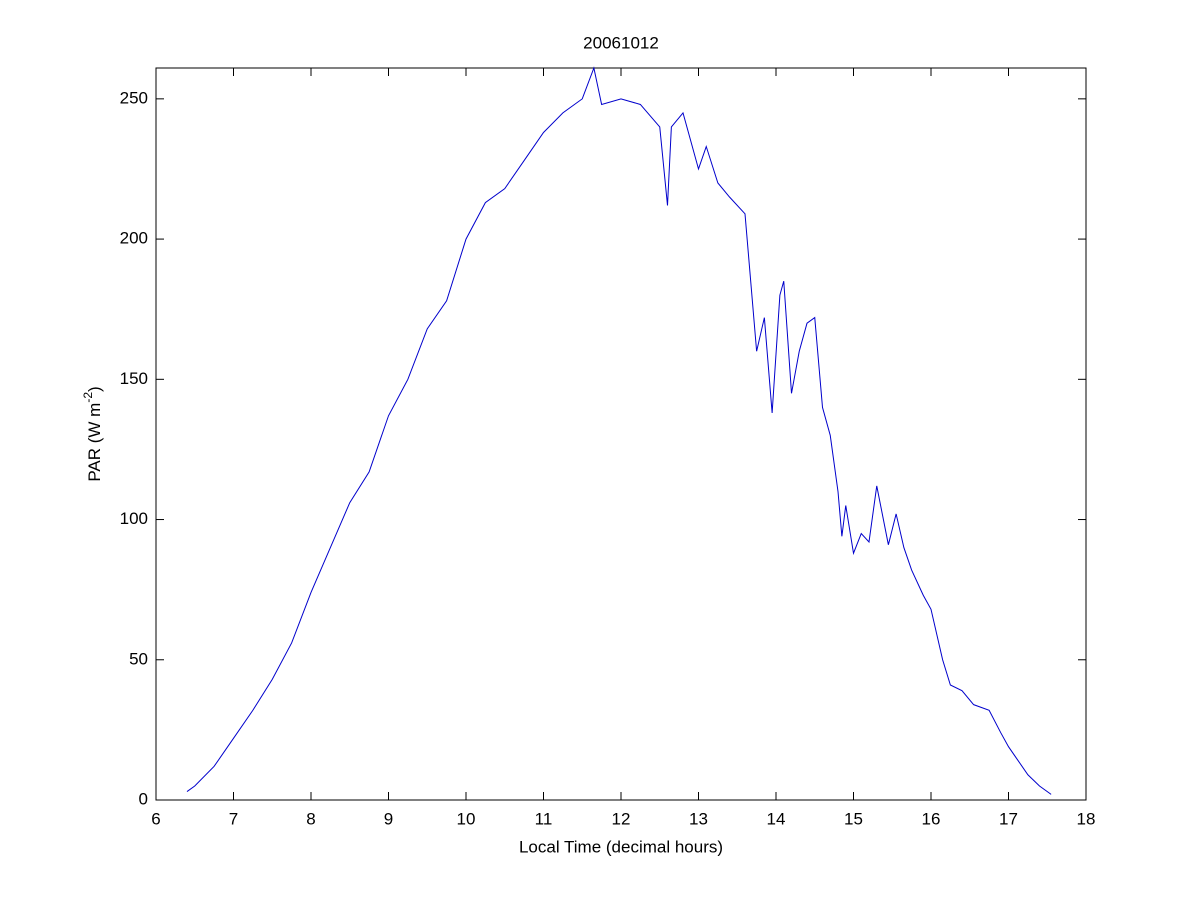 The height and width of the screenshot is (900, 1200). What do you see at coordinates (1086, 818) in the screenshot?
I see `x-tick-label: 18` at bounding box center [1086, 818].